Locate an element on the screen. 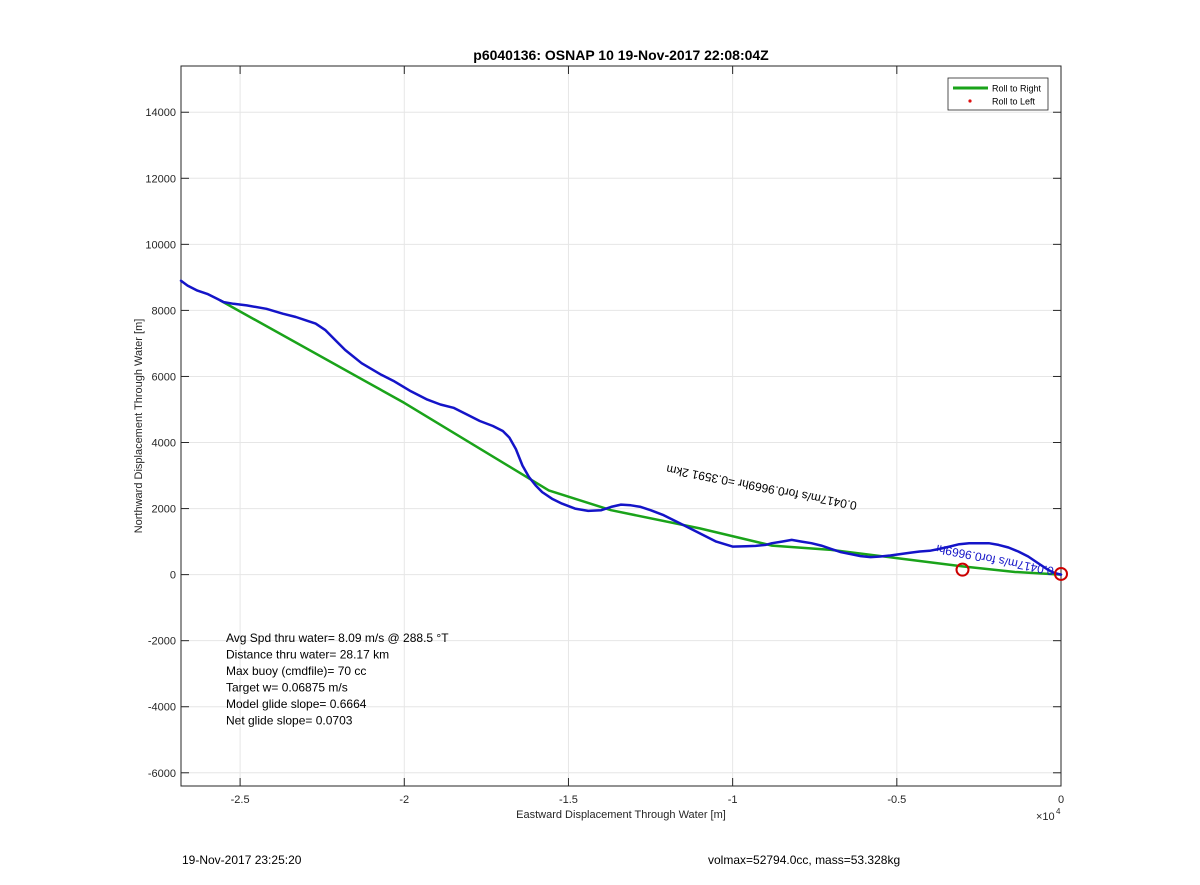  x-exponent-base: ×10 is located at coordinates (1045, 817).